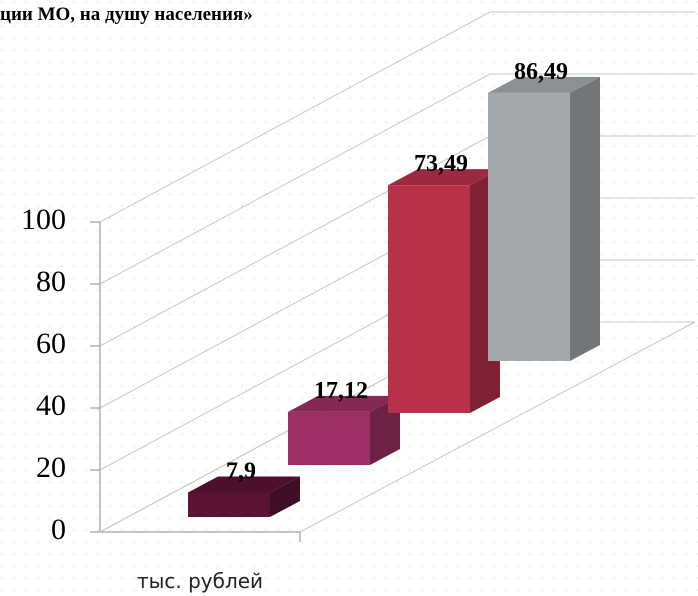 Image resolution: width=698 pixels, height=596 pixels. What do you see at coordinates (341, 391) in the screenshot?
I see `value-label: 17,12` at bounding box center [341, 391].